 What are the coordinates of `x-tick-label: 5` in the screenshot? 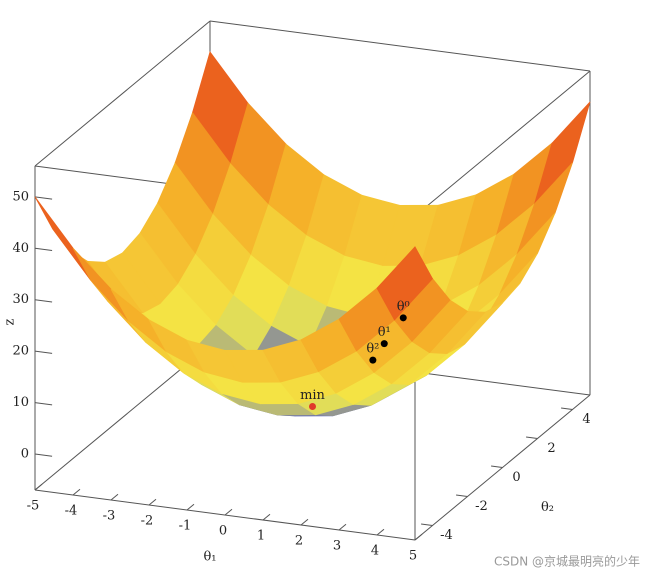 It's located at (413, 556).